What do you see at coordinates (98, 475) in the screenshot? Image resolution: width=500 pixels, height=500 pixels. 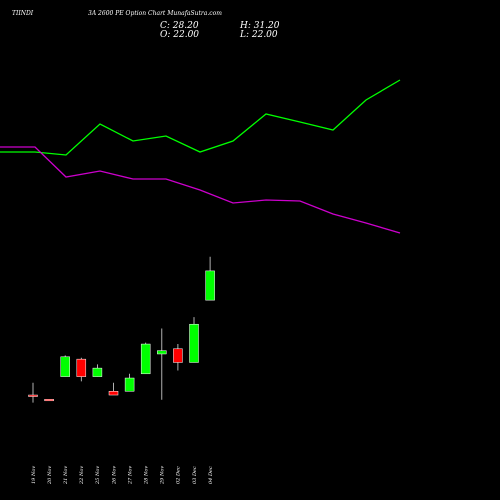 I see `x-tick-label: 25 Nov` at bounding box center [98, 475].